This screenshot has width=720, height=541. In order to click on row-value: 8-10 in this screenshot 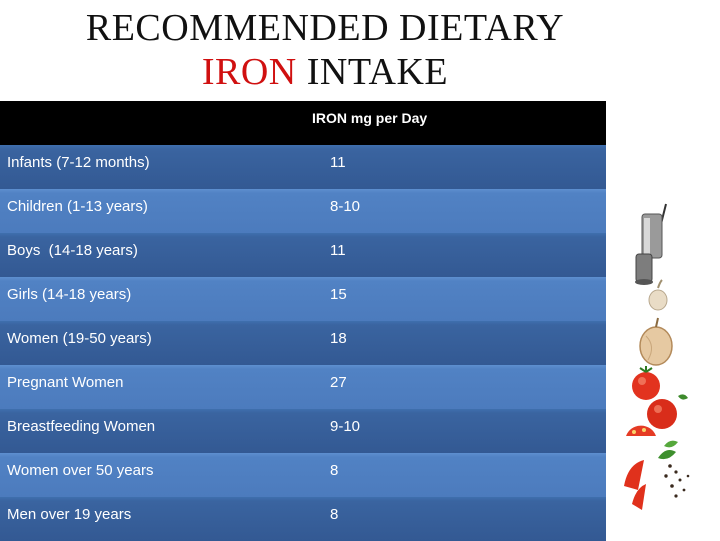, I will do `click(345, 206)`.